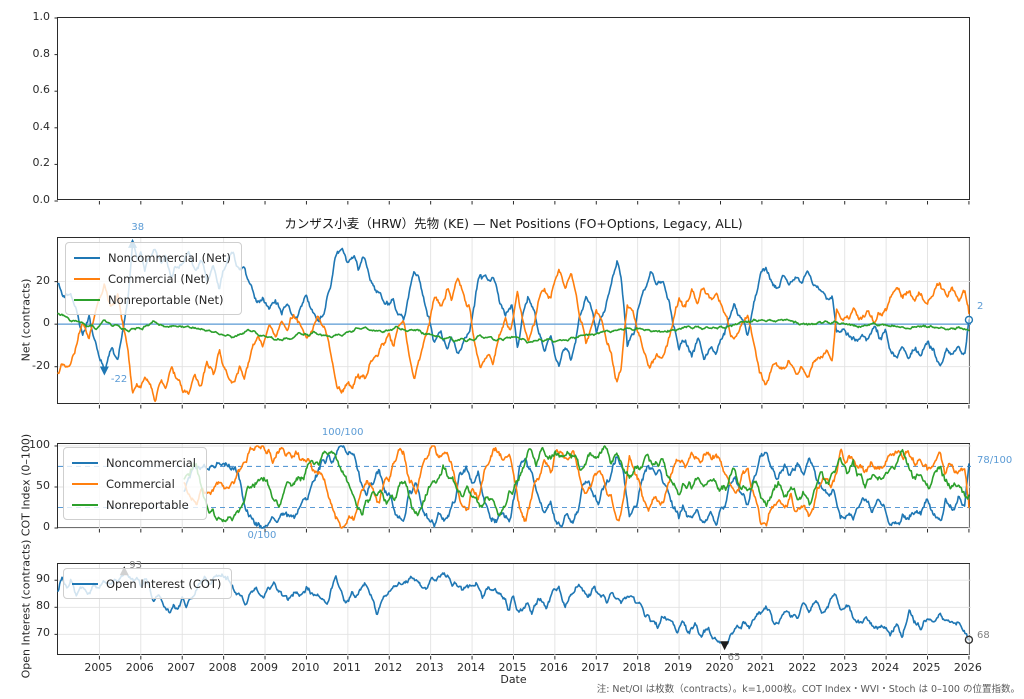  Describe the element at coordinates (136, 566) in the screenshot. I see `annotation-93: 93` at that location.